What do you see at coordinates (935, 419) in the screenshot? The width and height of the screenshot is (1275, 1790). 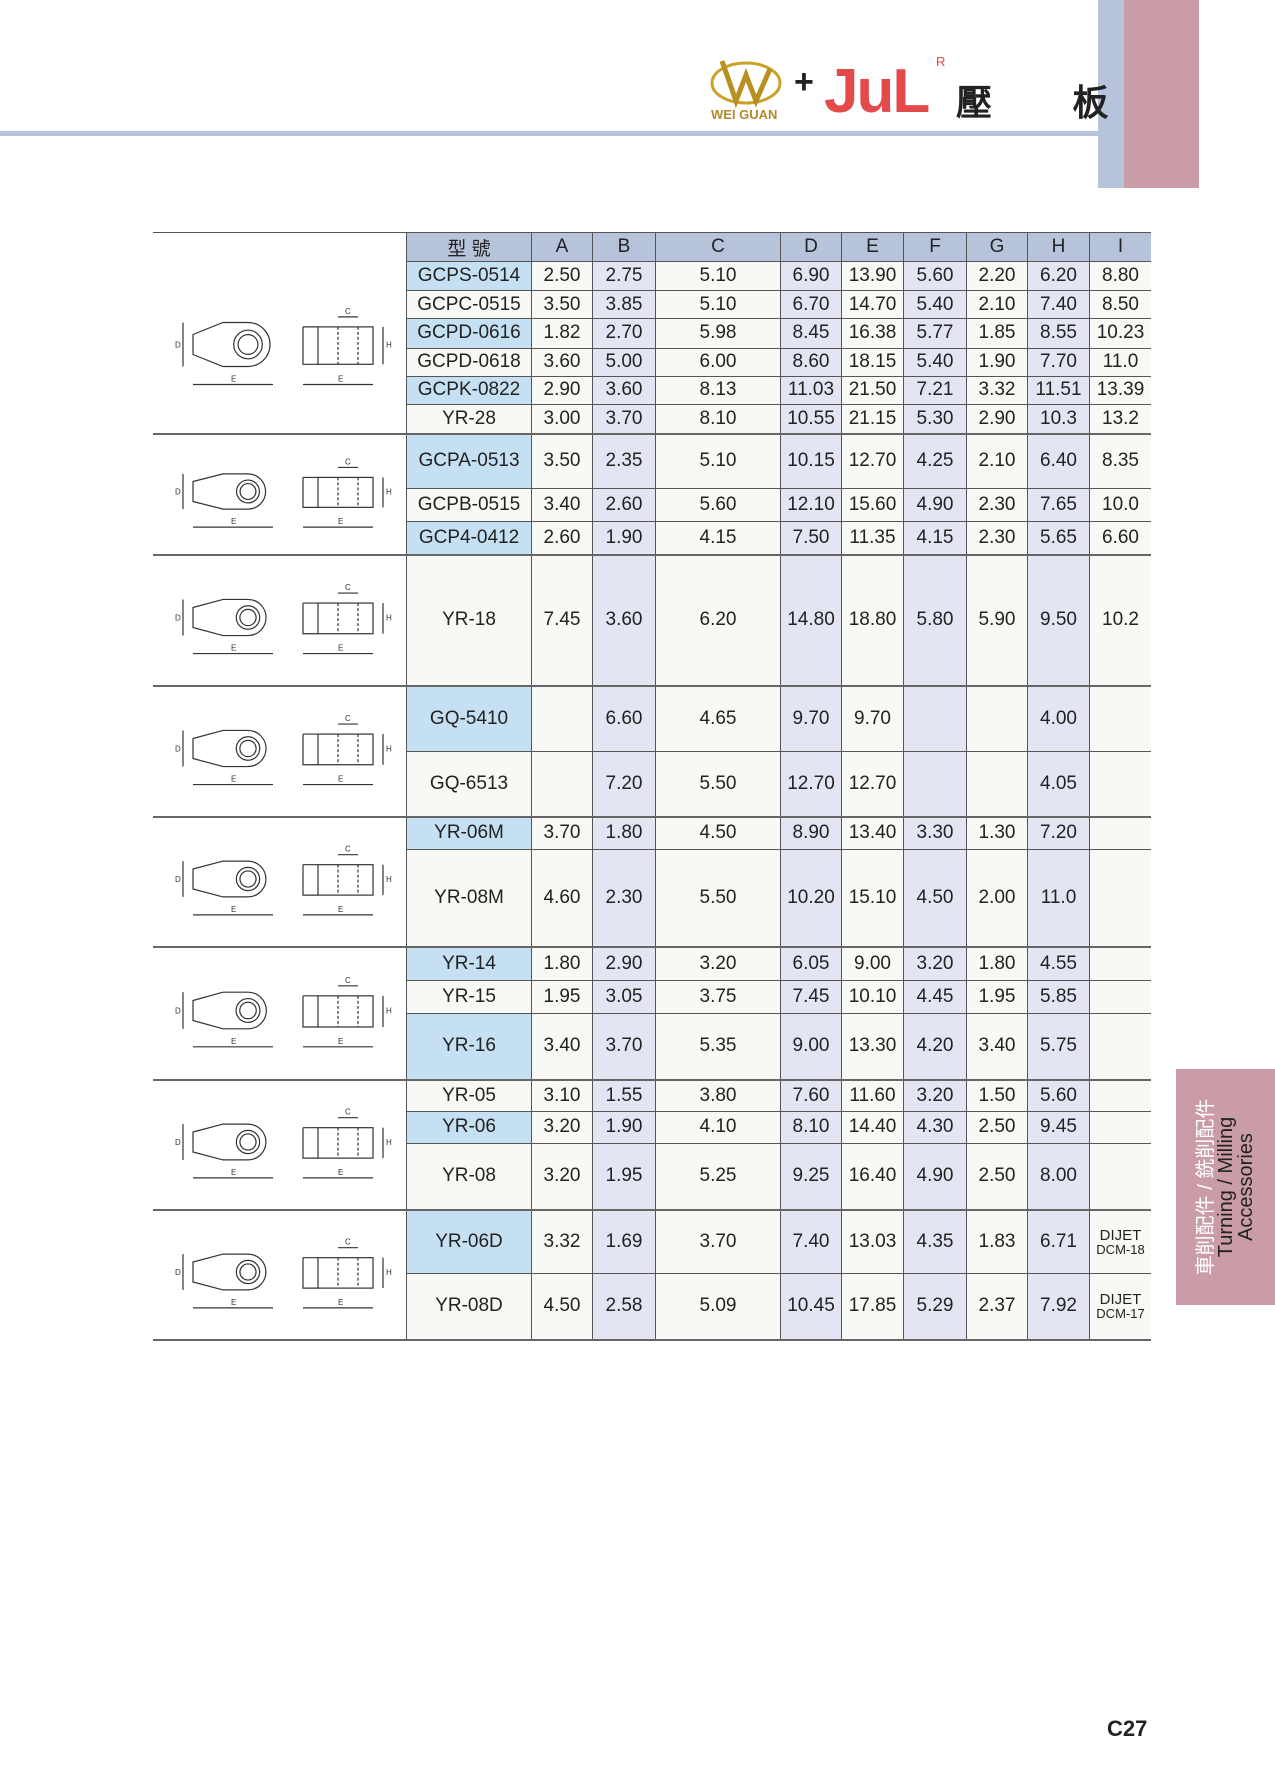 I see `value-cell-f: 5.30` at bounding box center [935, 419].